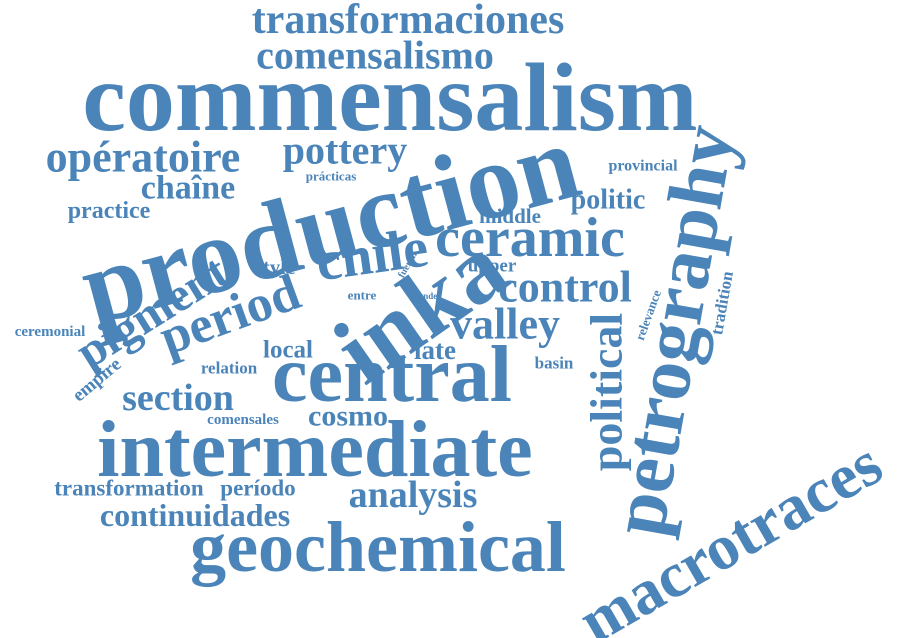 This screenshot has width=900, height=638. What do you see at coordinates (606, 392) in the screenshot?
I see `word: political` at bounding box center [606, 392].